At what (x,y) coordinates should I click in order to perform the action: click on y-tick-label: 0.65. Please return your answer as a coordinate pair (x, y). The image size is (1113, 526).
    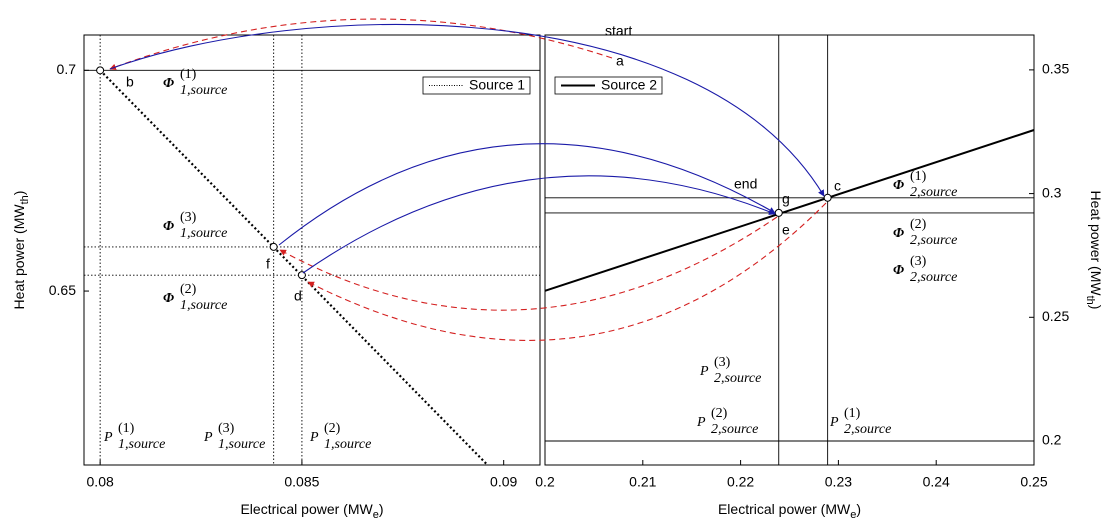
    Looking at the image, I should click on (62, 290).